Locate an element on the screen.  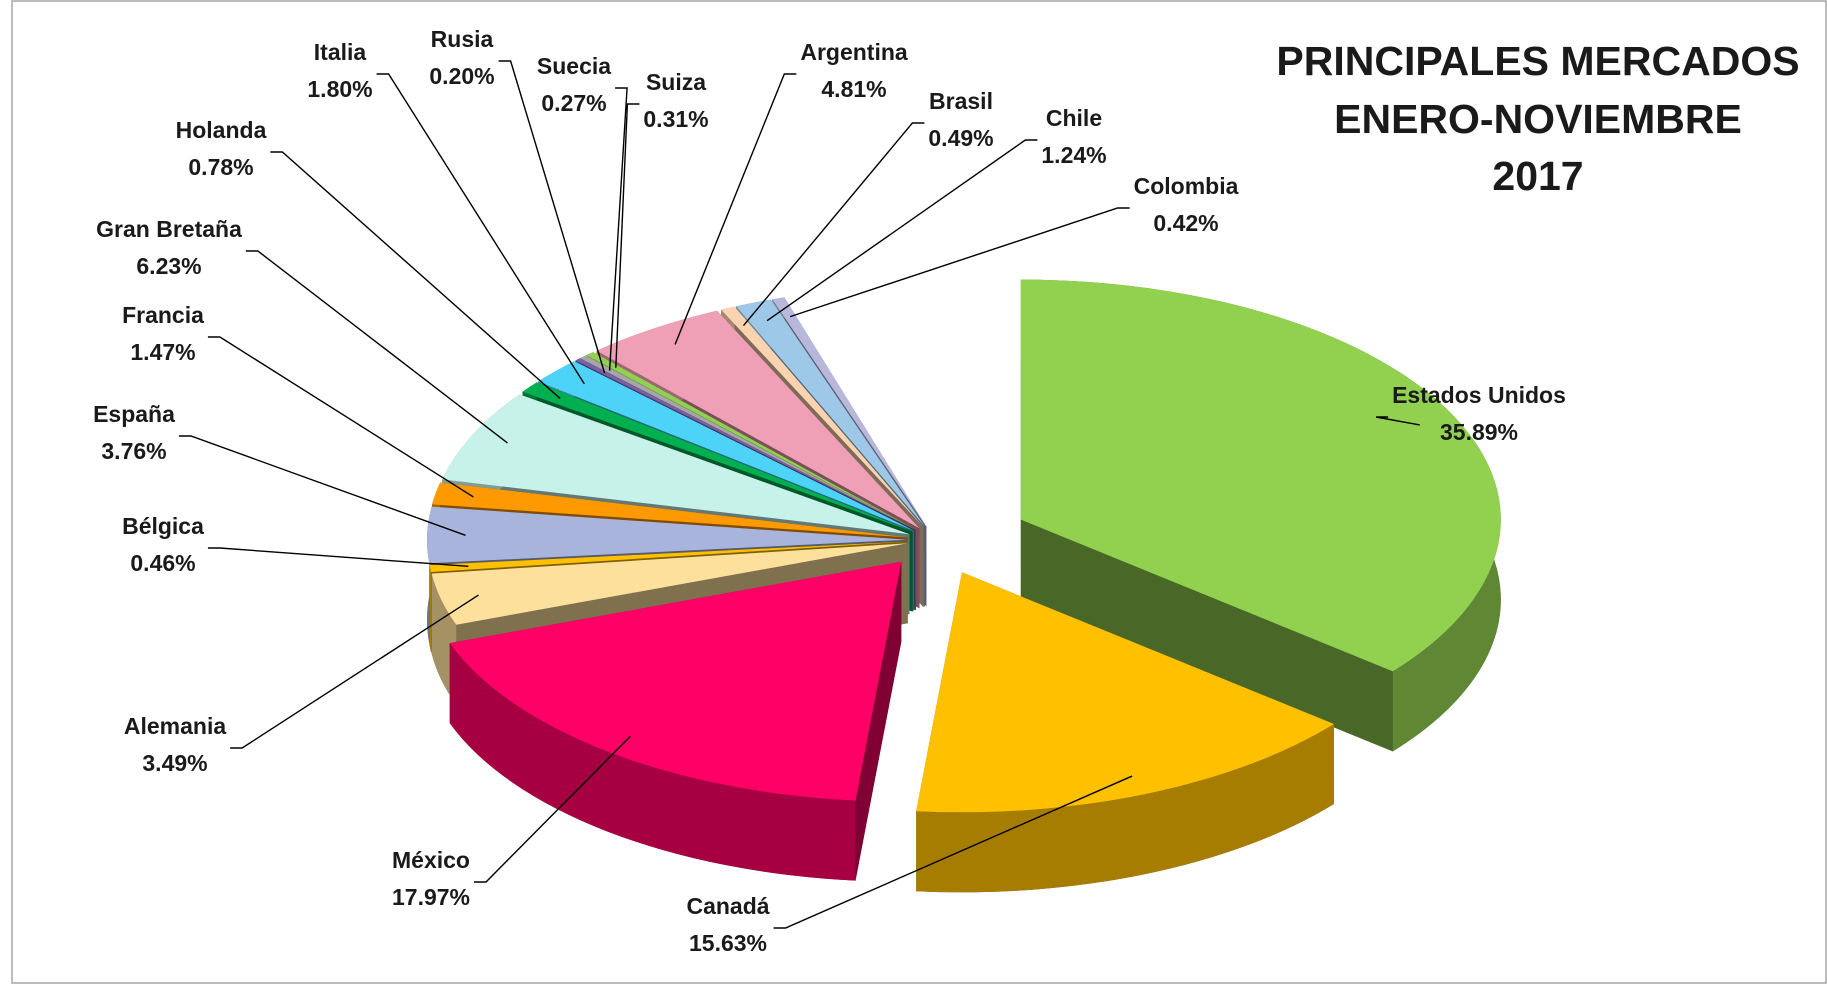
category-label: Rusia is located at coordinates (462, 39).